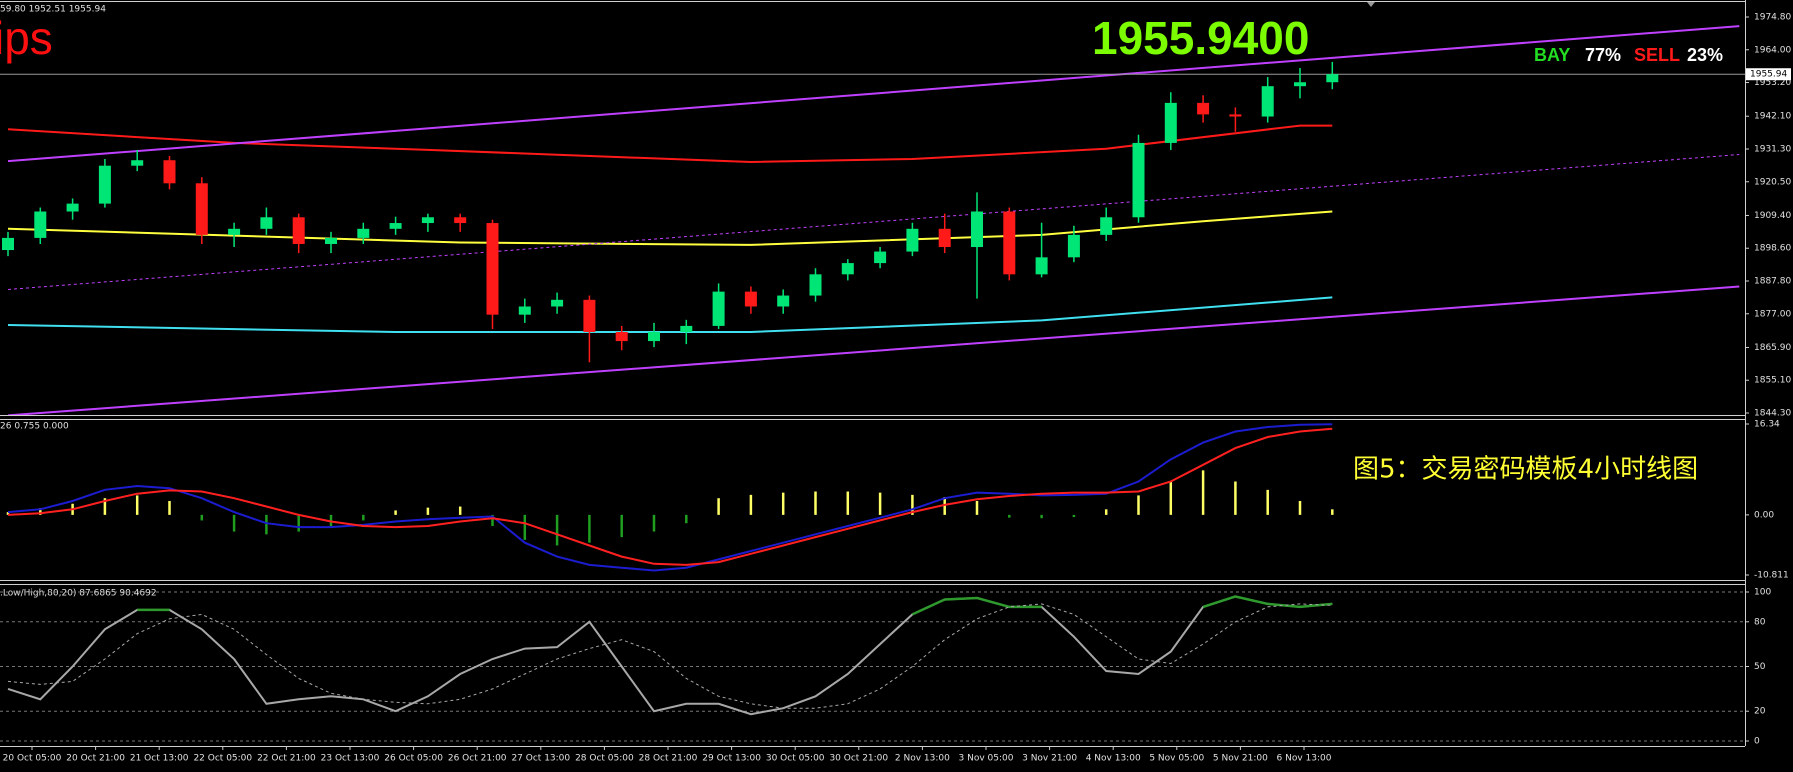  I want to click on time-label: 28 Oct 21:00, so click(668, 759).